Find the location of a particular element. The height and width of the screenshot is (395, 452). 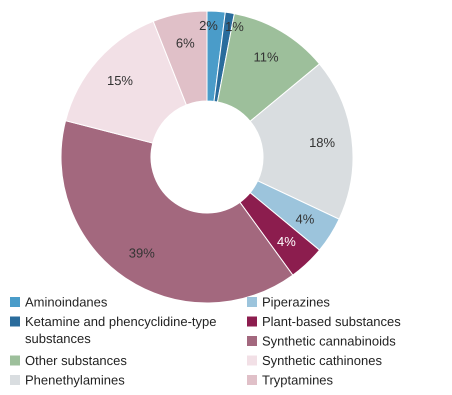

legend-label: Synthetic cannabinoids is located at coordinates (329, 341).